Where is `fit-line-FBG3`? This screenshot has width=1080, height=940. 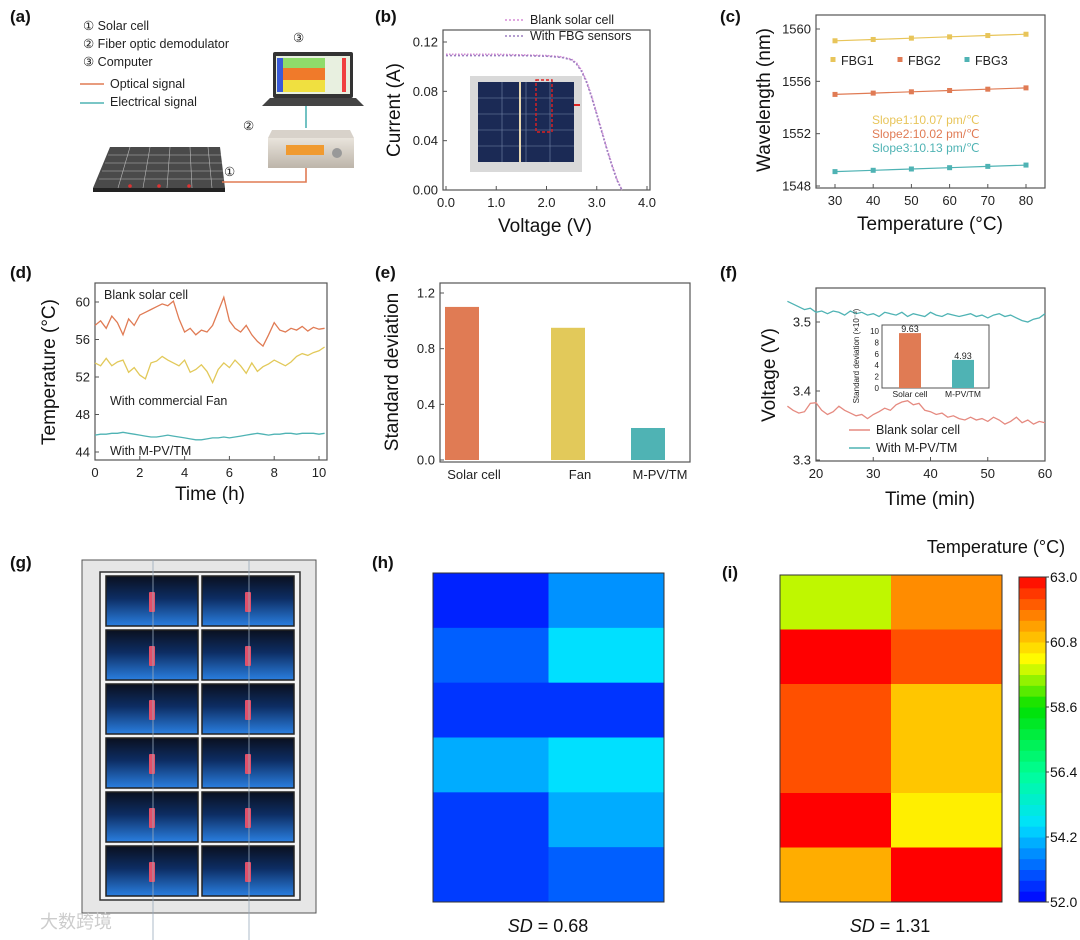
fit-line-FBG3 is located at coordinates (930, 168).